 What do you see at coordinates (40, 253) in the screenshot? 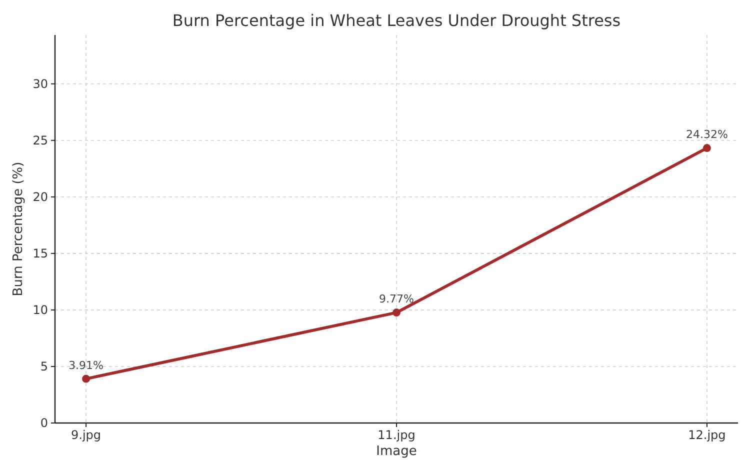
I see `y-tick-label: 15` at bounding box center [40, 253].